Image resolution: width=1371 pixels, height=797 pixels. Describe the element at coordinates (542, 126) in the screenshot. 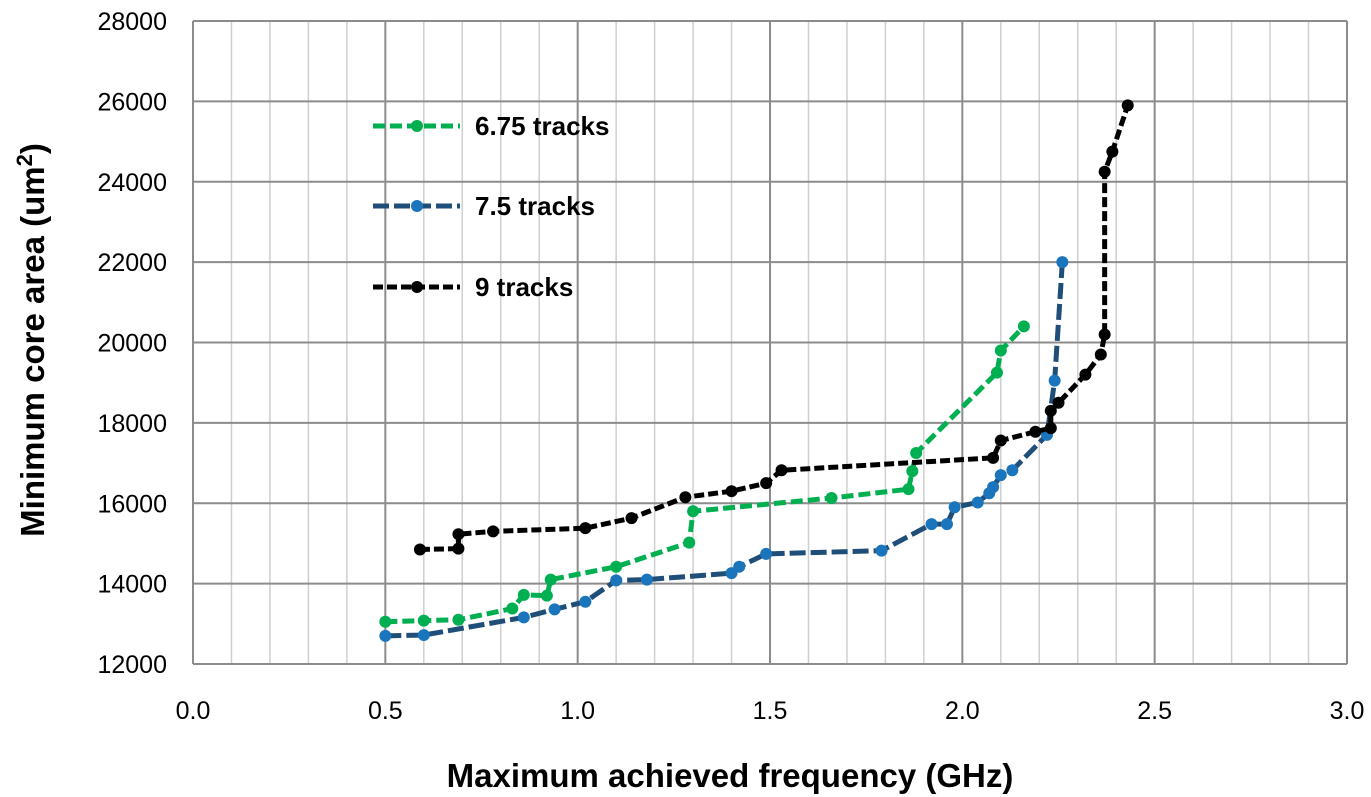

I see `legend-label: 6.75 tracks` at that location.